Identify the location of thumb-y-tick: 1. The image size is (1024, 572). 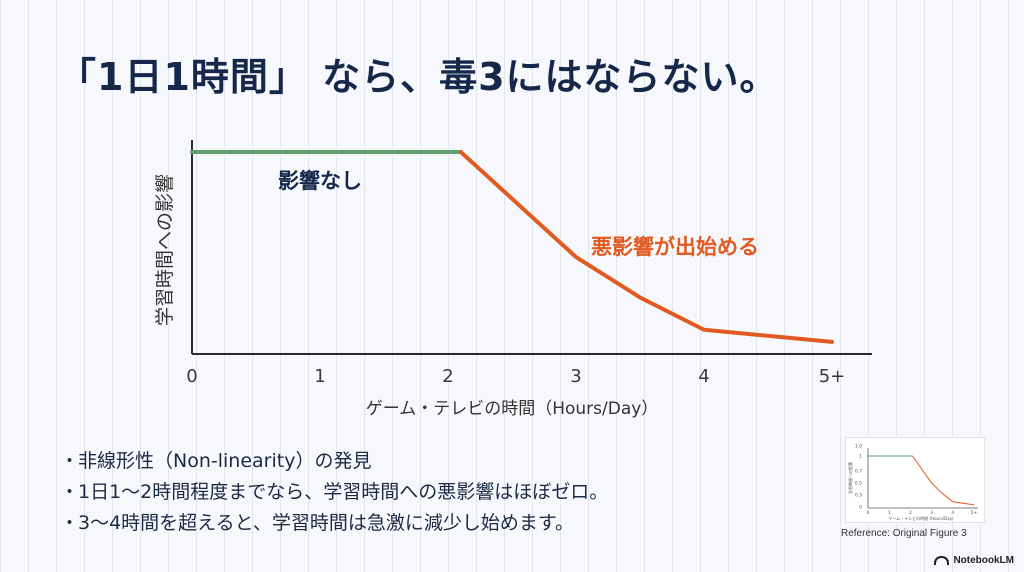
(860, 457).